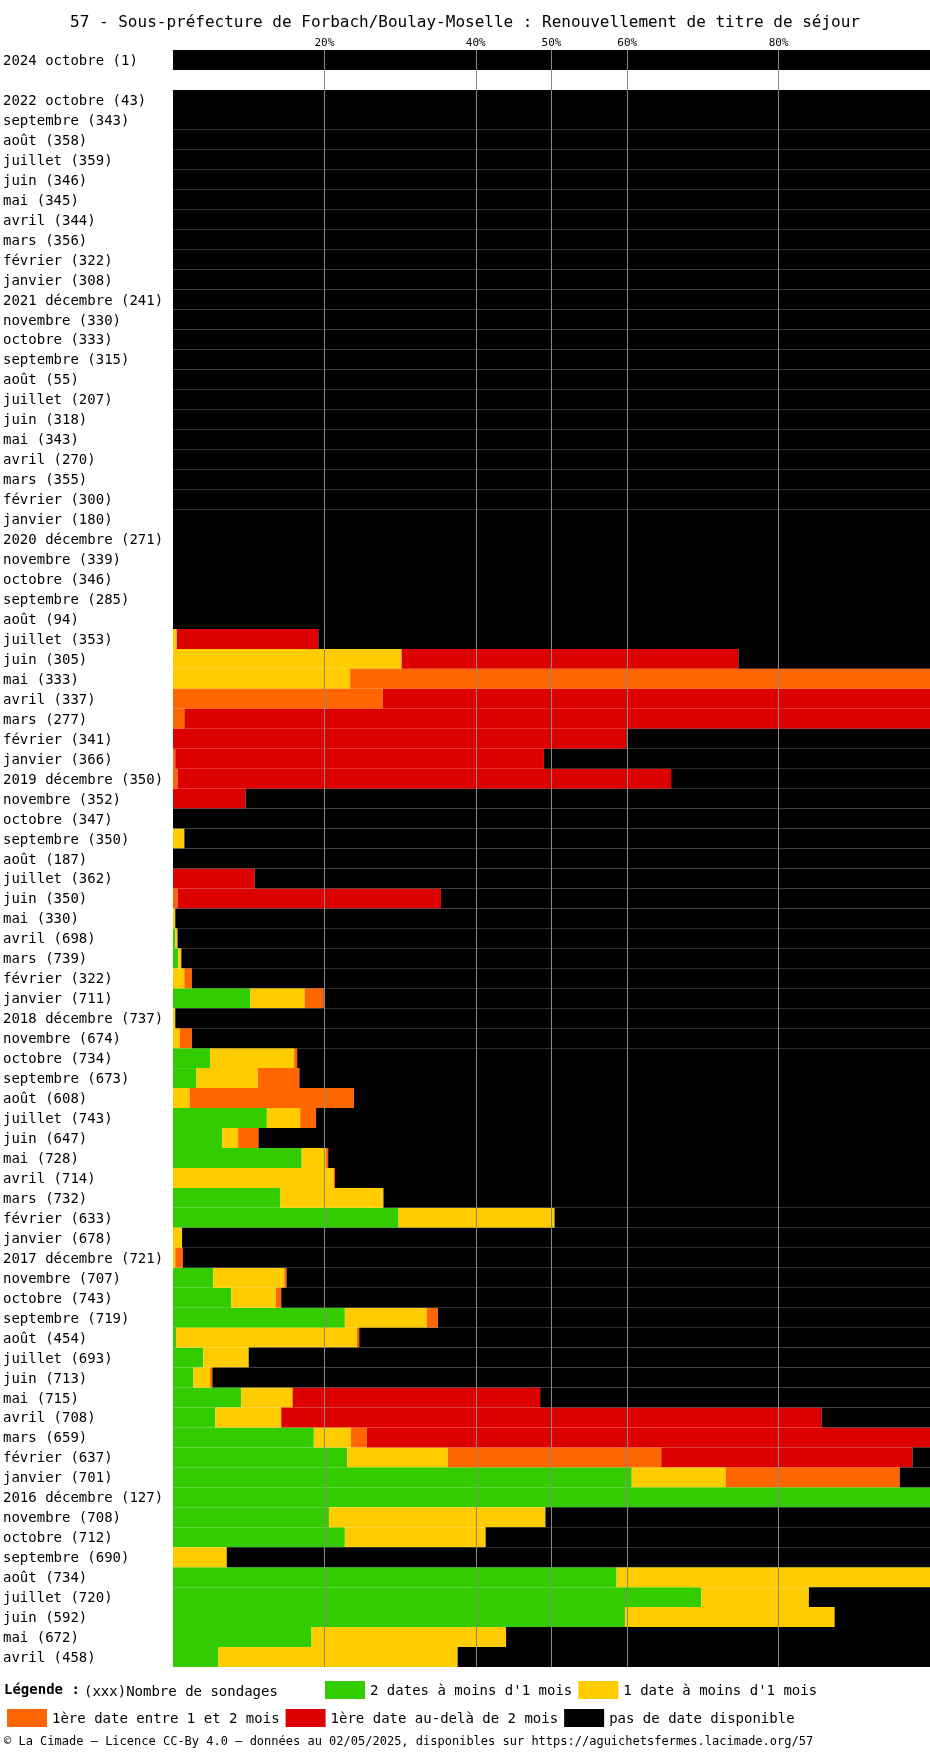 The width and height of the screenshot is (930, 1755). What do you see at coordinates (45, 1437) in the screenshot?
I see `y-tick-label: mars (659)` at bounding box center [45, 1437].